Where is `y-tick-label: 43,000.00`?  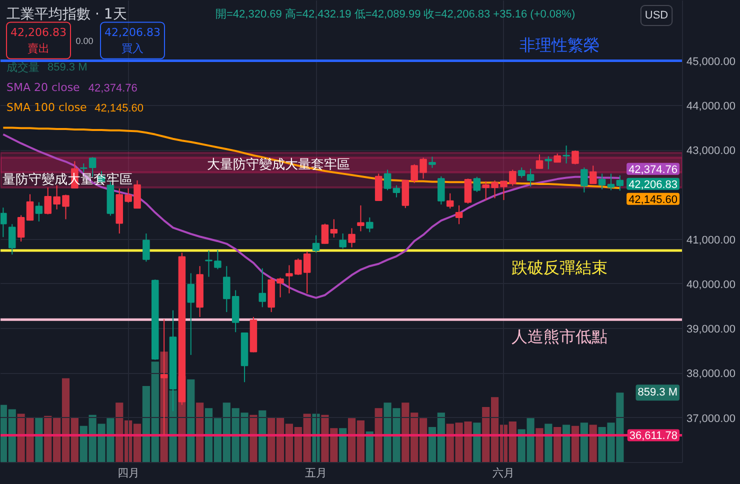
y-tick-label: 43,000.00 is located at coordinates (711, 151).